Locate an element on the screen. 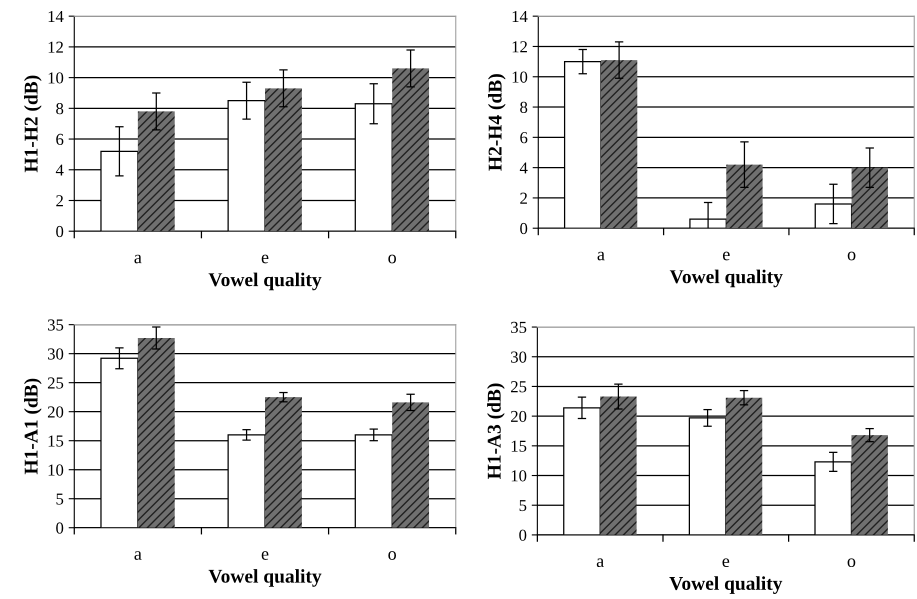  y-axis-title: H1-A3 (dB) is located at coordinates (496, 431).